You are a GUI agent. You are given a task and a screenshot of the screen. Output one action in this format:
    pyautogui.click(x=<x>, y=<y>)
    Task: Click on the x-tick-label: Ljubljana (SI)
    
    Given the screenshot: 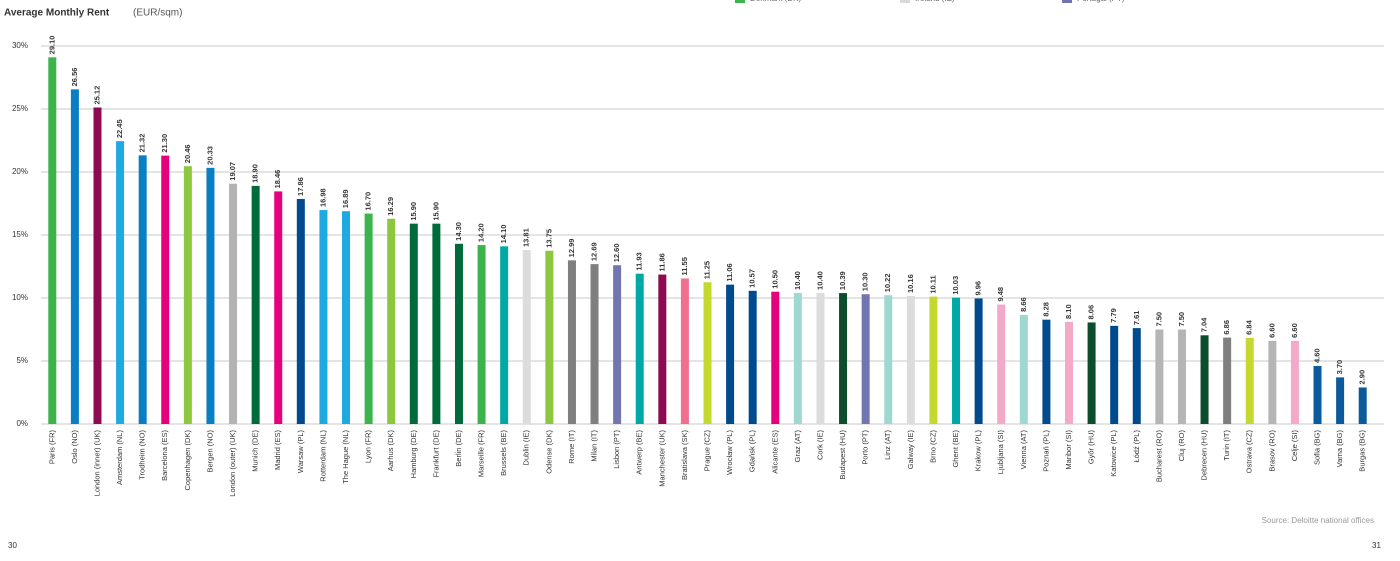 What is the action you would take?
    pyautogui.click(x=1000, y=452)
    